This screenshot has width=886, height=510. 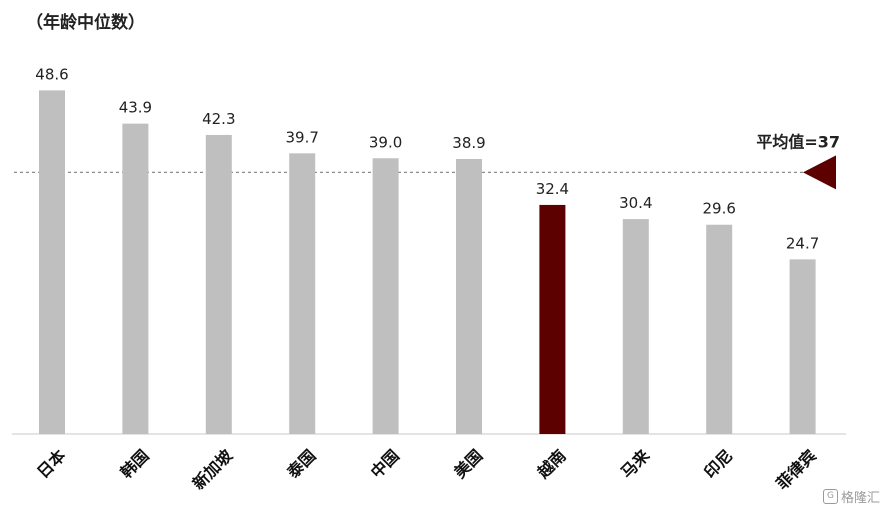 I want to click on data-label: 38.9, so click(x=468, y=143).